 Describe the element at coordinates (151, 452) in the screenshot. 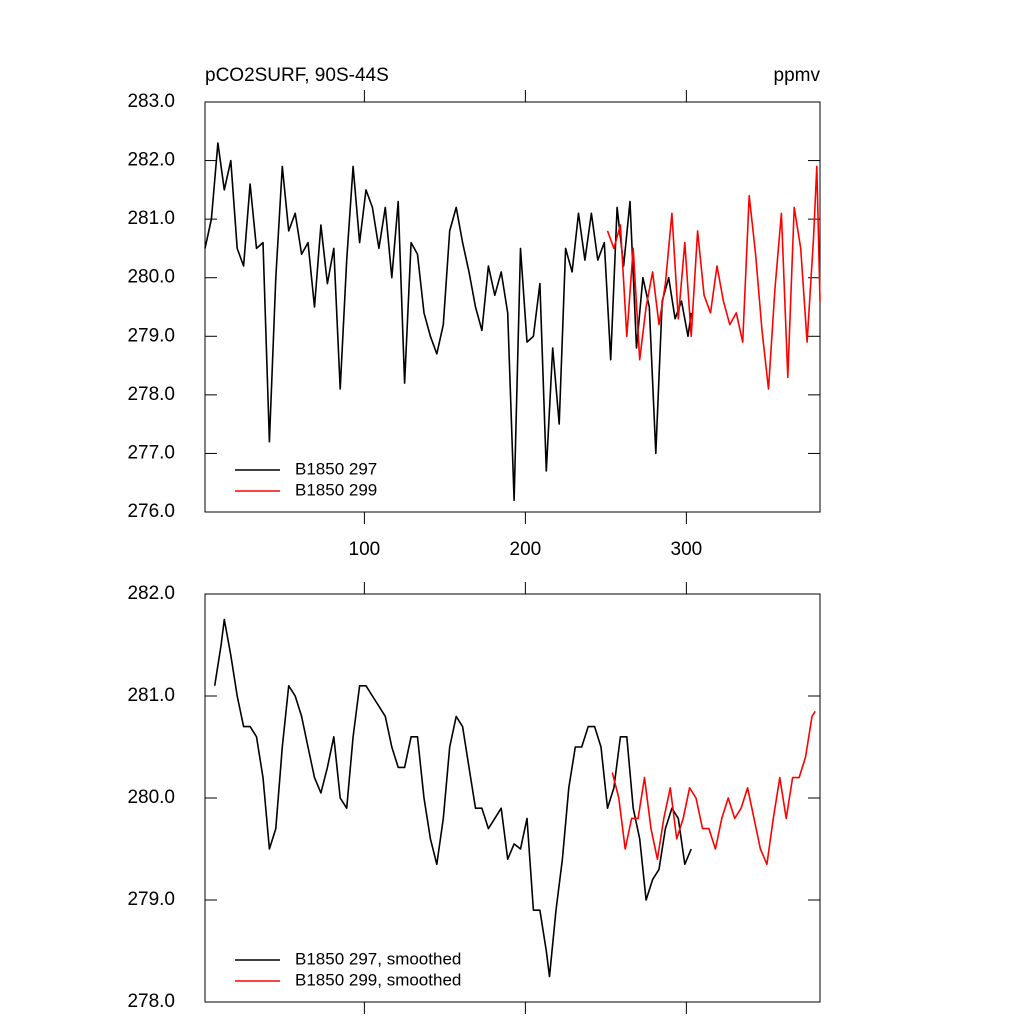

I see `y-tick-label: 277.0` at that location.